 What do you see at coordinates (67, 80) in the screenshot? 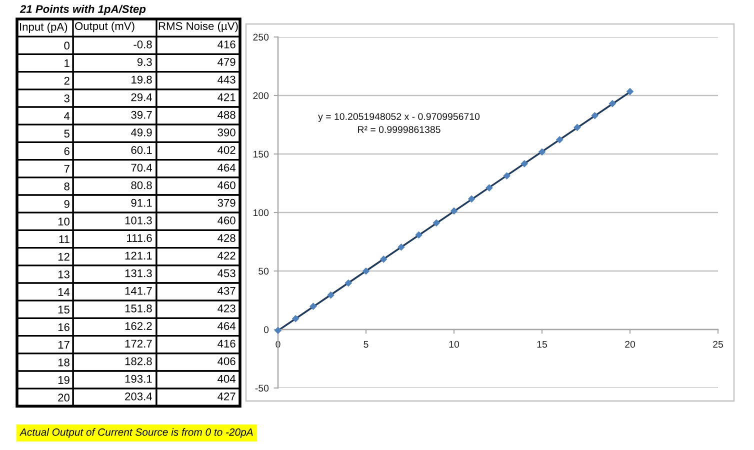
I see `y-tick-label: 2` at bounding box center [67, 80].